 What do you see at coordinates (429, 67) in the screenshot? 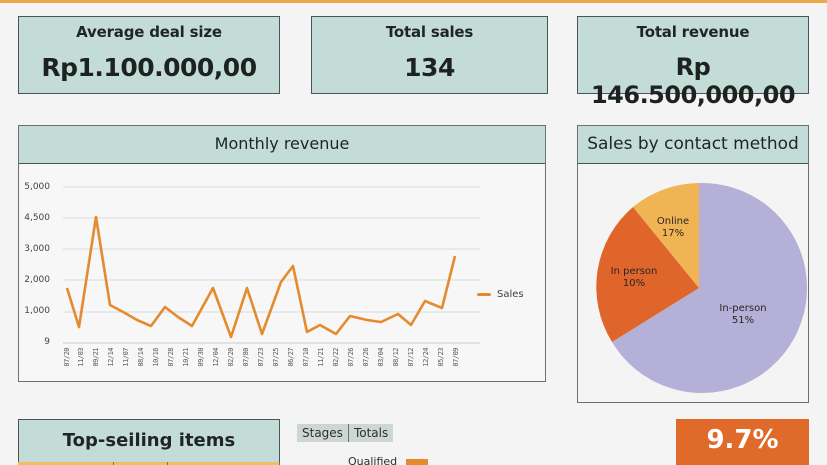
I see `kpi-value: 134` at bounding box center [429, 67].